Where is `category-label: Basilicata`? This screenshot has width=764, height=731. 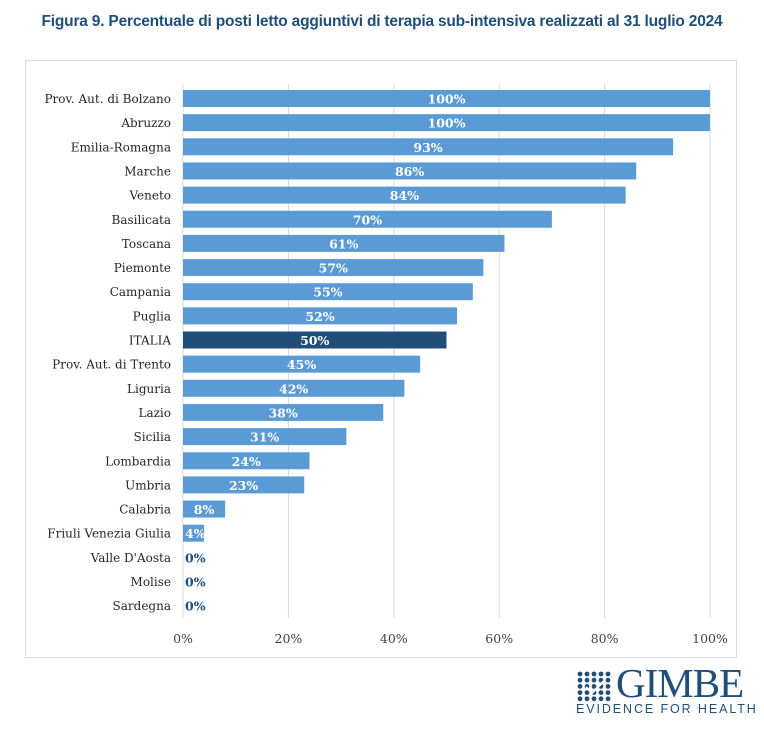
category-label: Basilicata is located at coordinates (142, 220).